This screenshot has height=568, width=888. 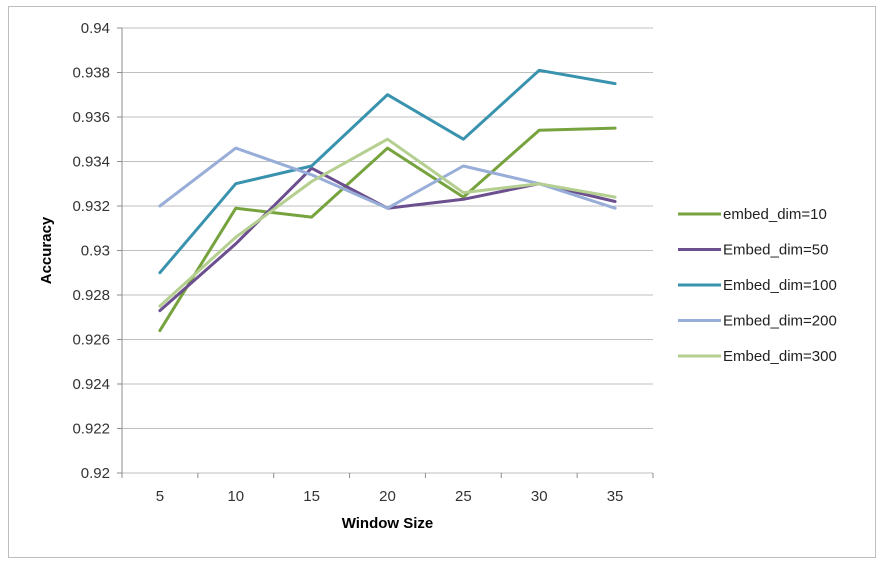 I want to click on y-tick-label: 0.938, so click(x=91, y=73).